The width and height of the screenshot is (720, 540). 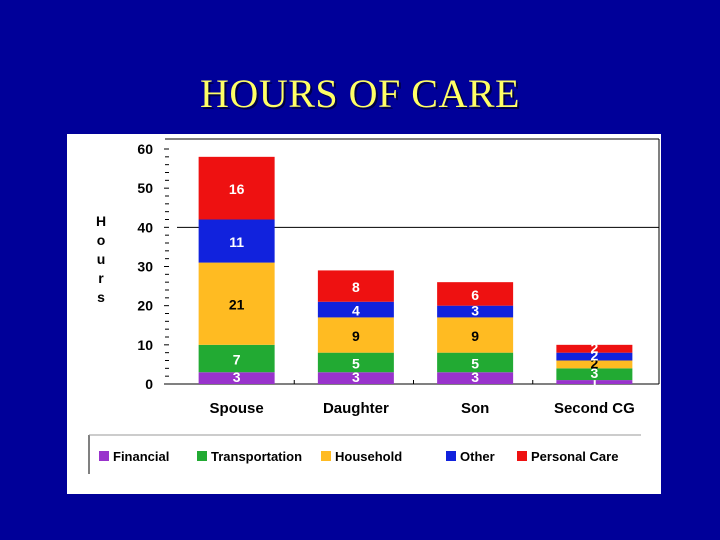 What do you see at coordinates (574, 456) in the screenshot?
I see `legend-label-personal-care: Personal Care` at bounding box center [574, 456].